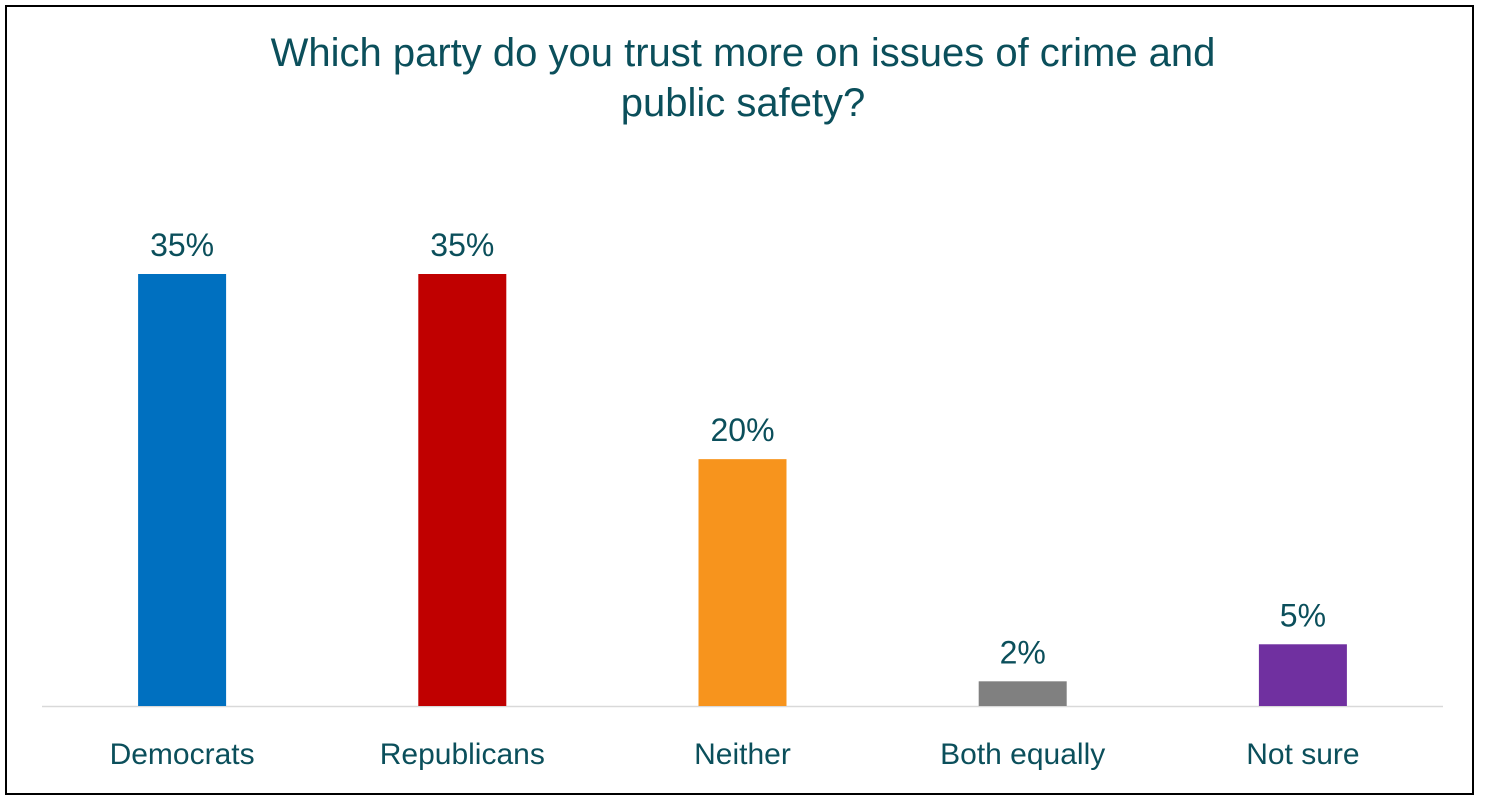 This screenshot has height=795, width=1486. I want to click on x-tick-label-democrats: Democrats, so click(182, 754).